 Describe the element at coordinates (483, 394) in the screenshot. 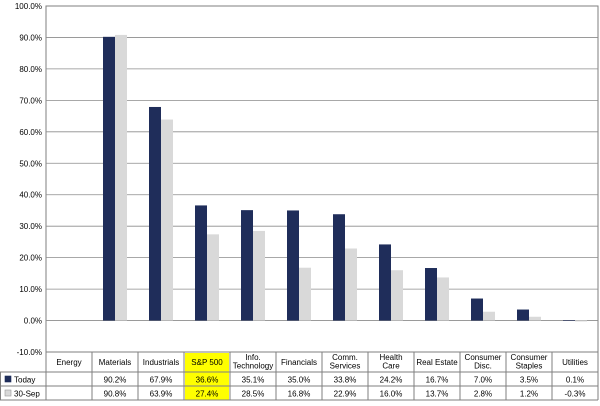

I see `data-label: 2.8%` at that location.